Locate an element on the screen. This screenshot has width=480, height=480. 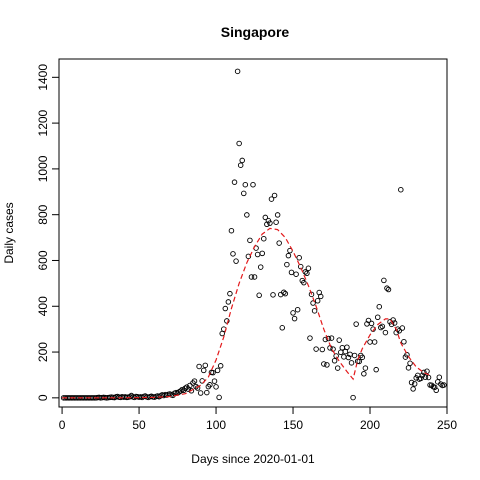
y-axis: 0 200 400 600 800 1000 1200 1400 is located at coordinates (47, 232).